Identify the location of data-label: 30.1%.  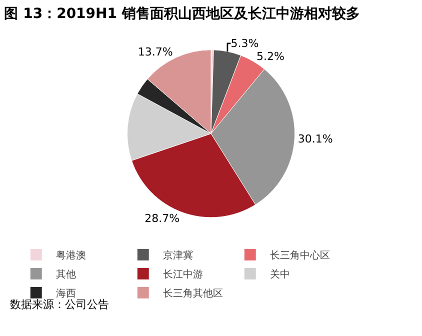
(315, 139).